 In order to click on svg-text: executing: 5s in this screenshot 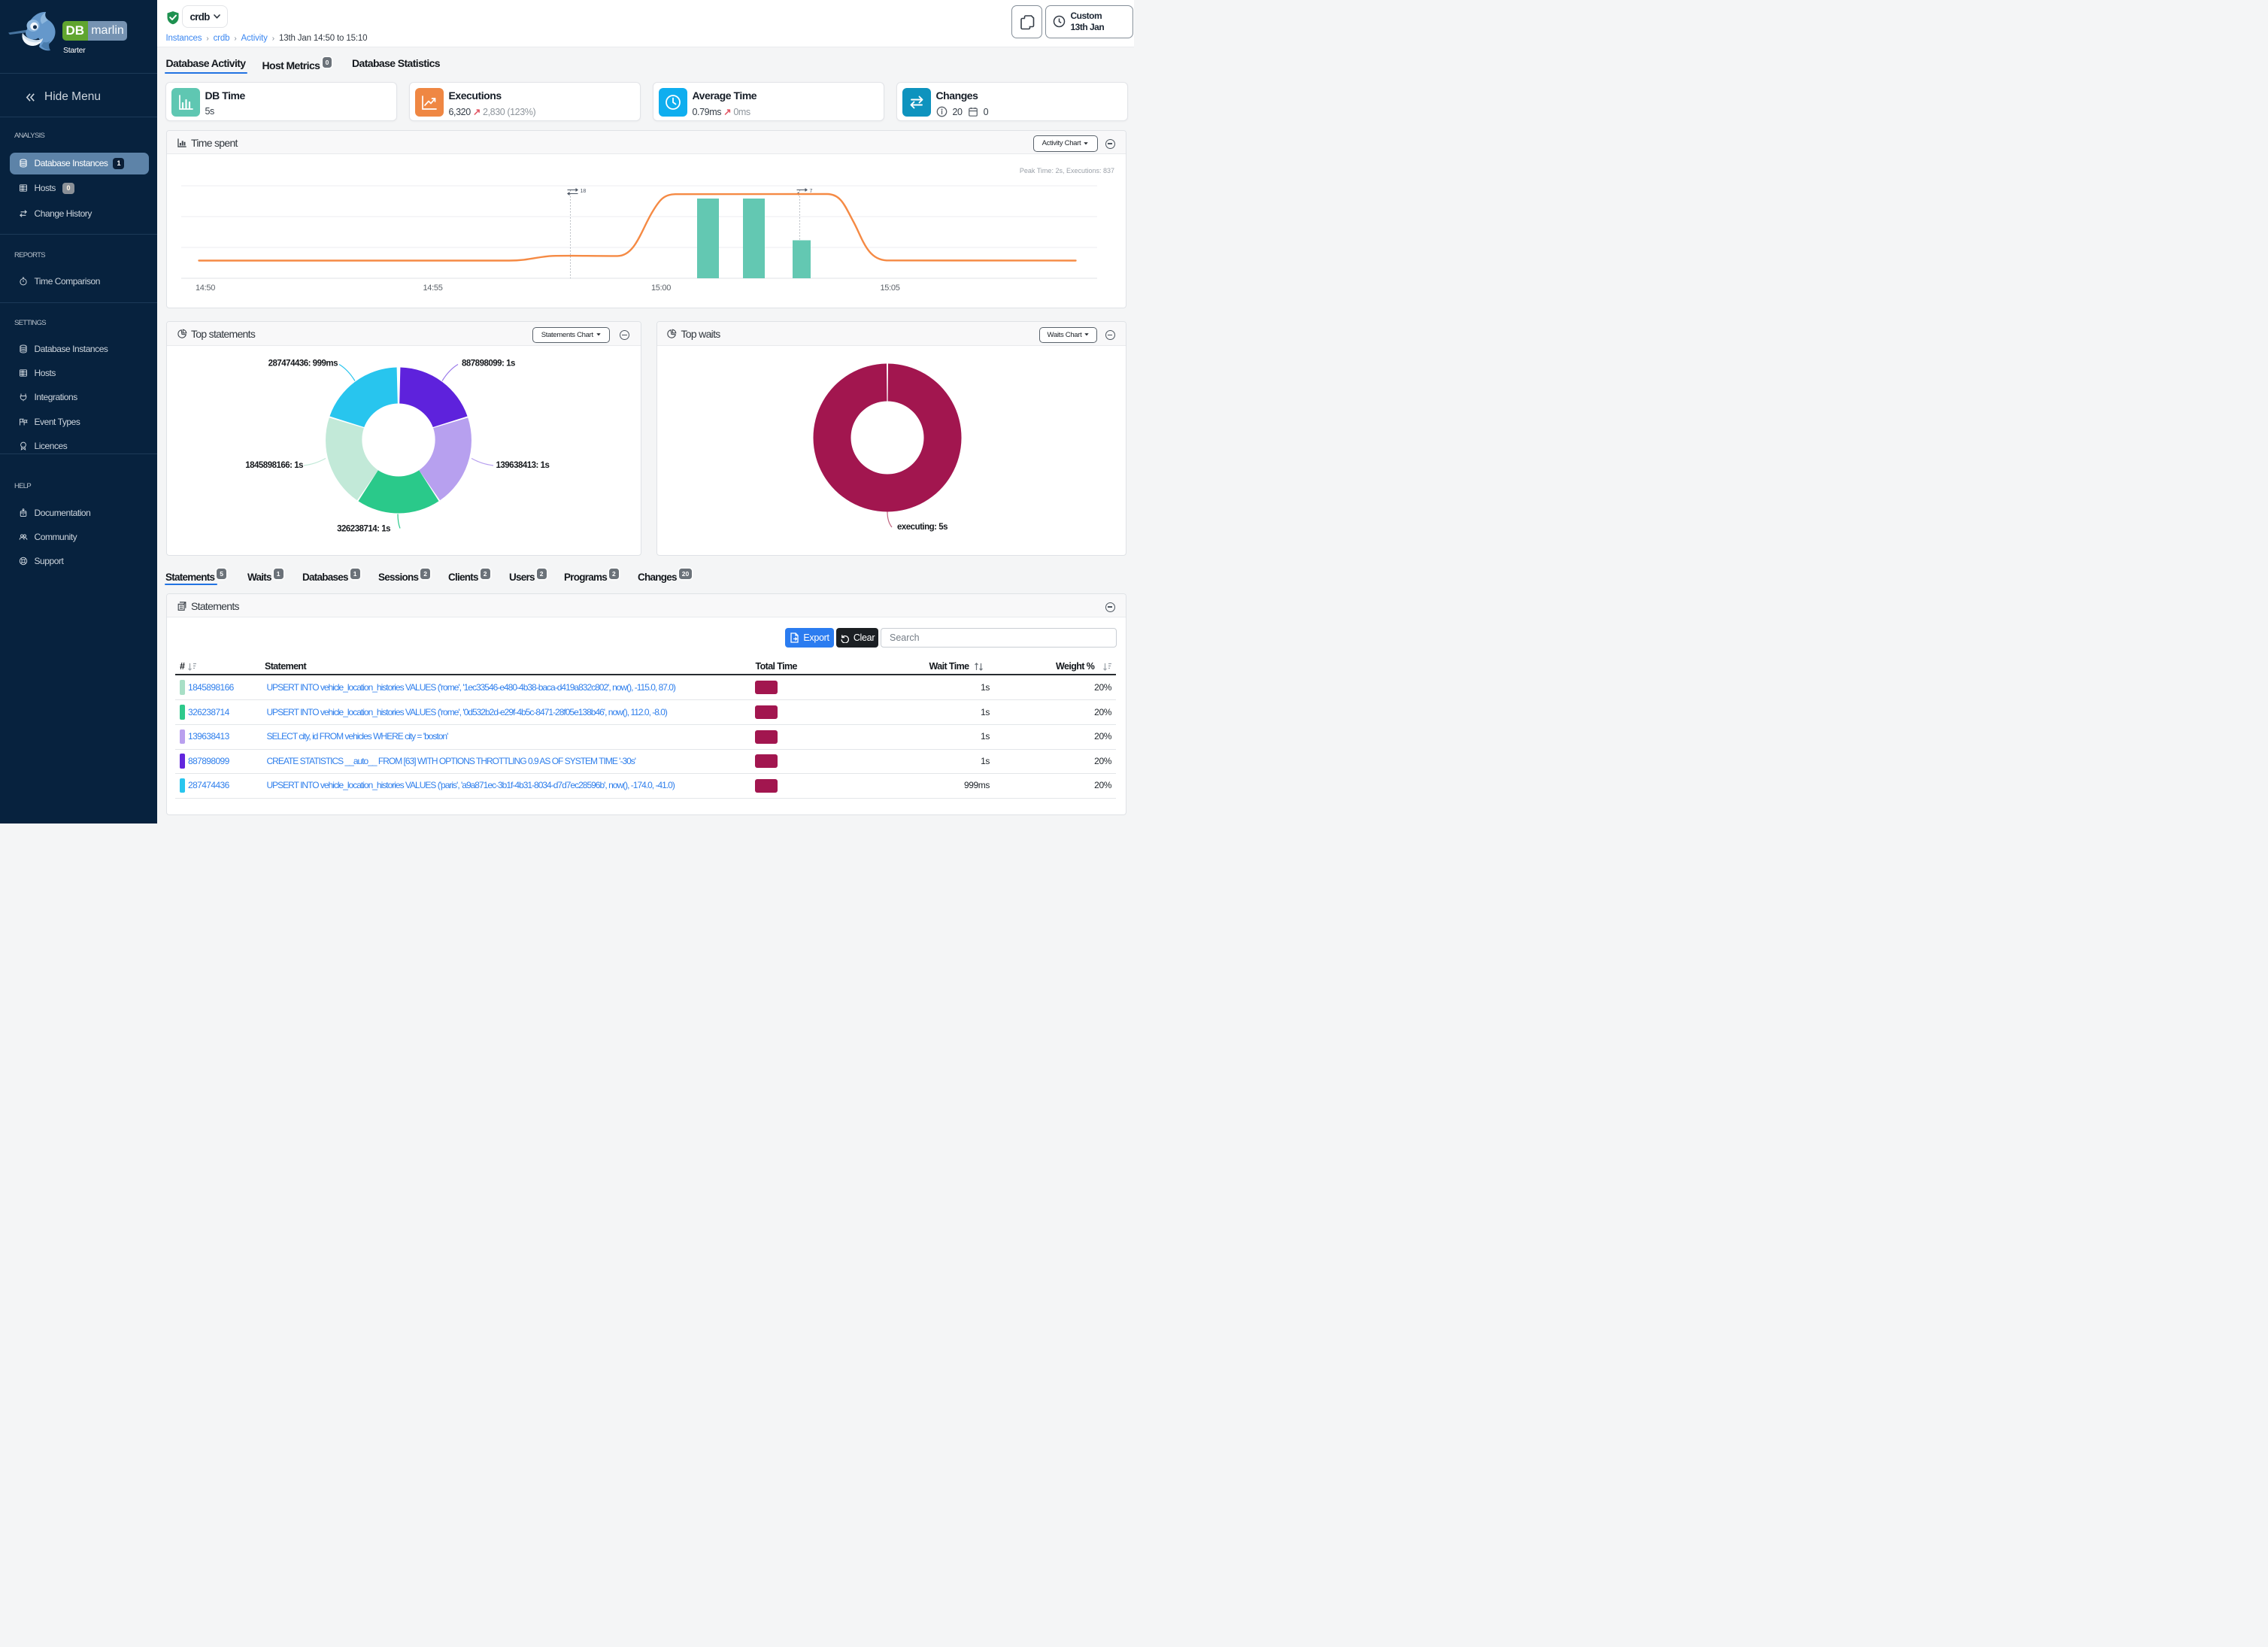, I will do `click(922, 527)`.